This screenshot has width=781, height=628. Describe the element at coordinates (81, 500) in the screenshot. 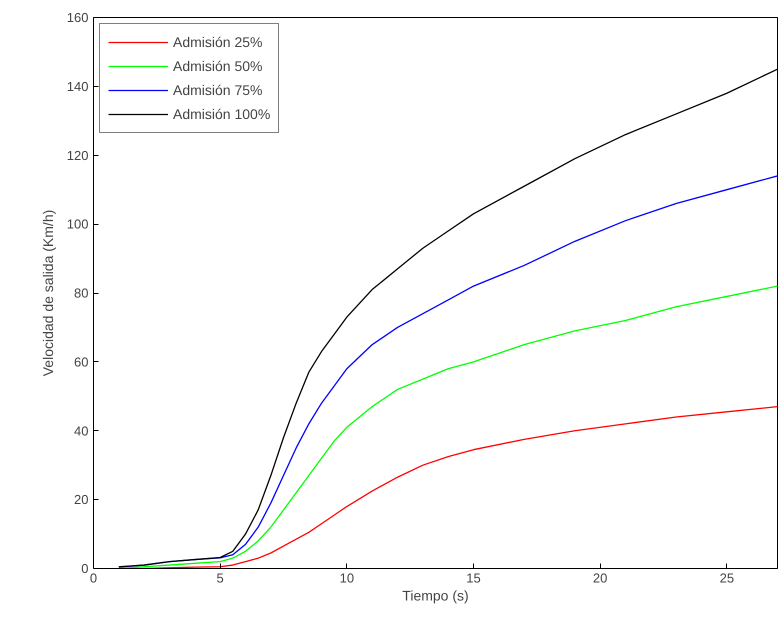

I see `y-tick-label: 20` at that location.